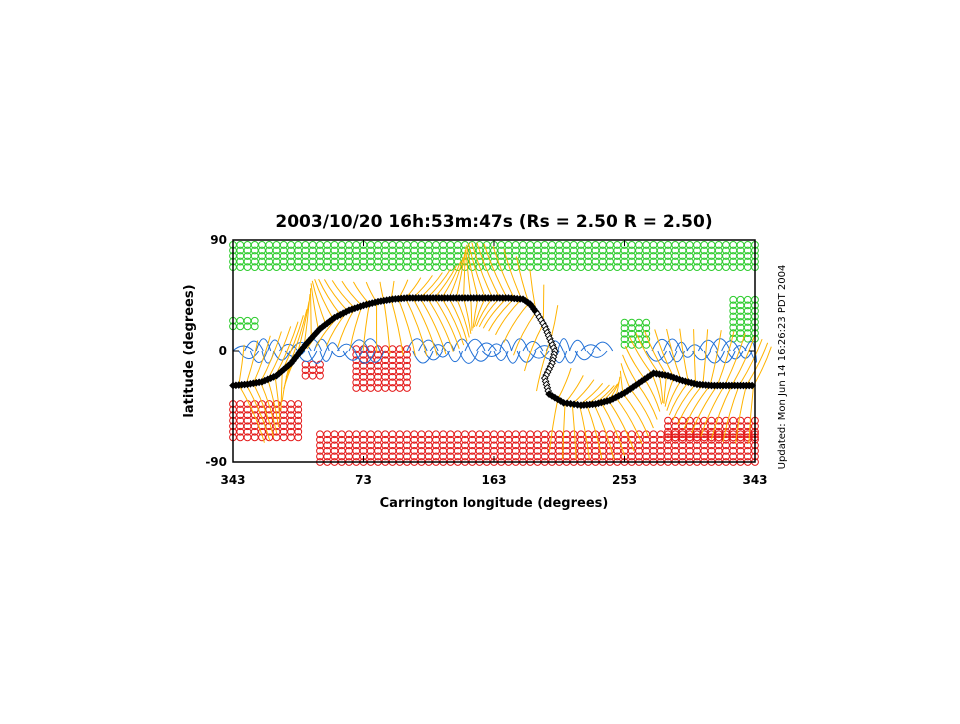  What do you see at coordinates (543, 304) in the screenshot?
I see `closed-field-line` at bounding box center [543, 304].